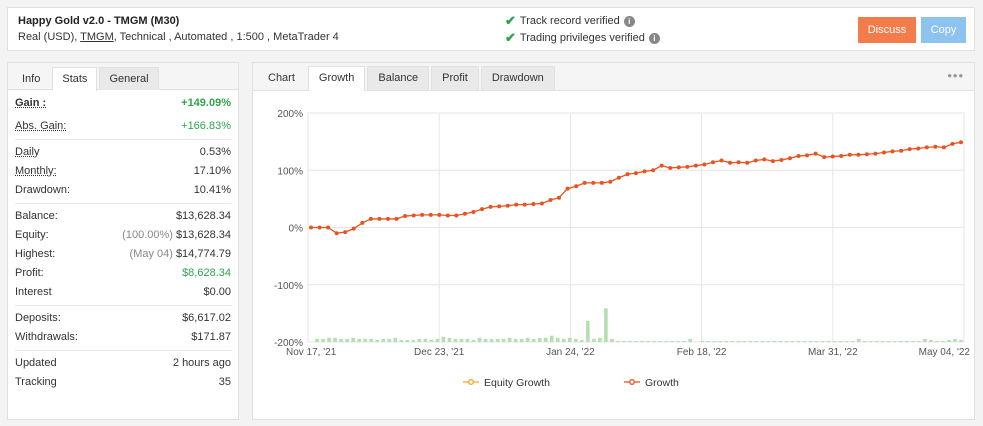  What do you see at coordinates (224, 382) in the screenshot?
I see `tracking-value: 35` at bounding box center [224, 382].